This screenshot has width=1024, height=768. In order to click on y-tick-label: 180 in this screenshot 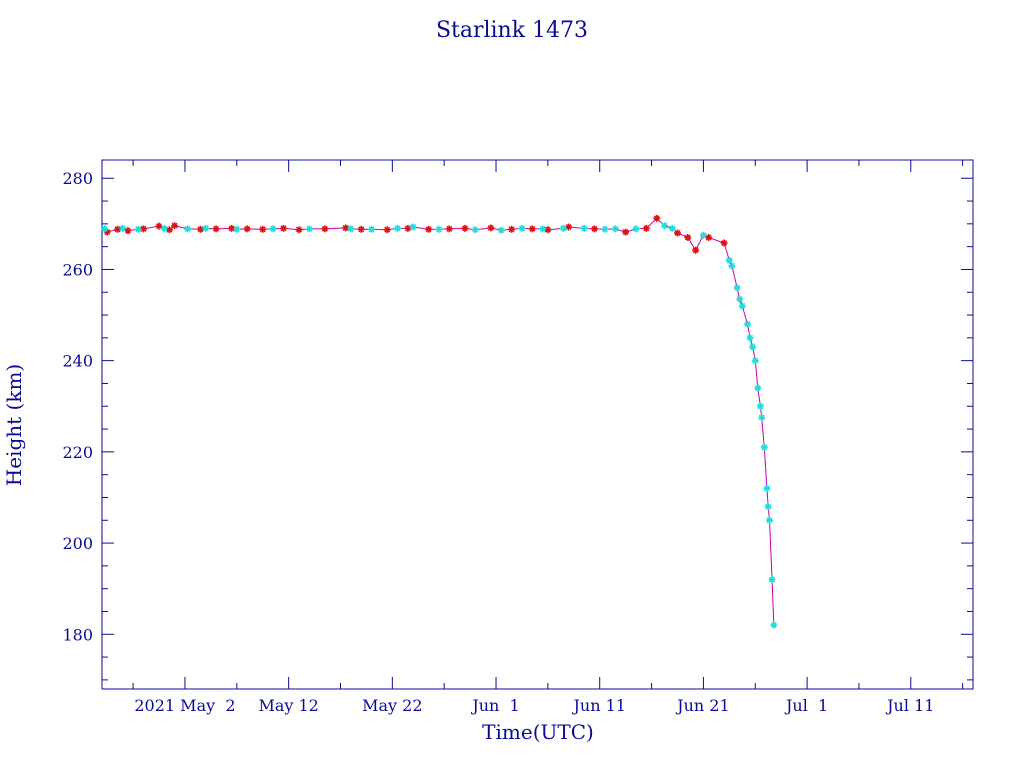, I will do `click(77, 634)`.